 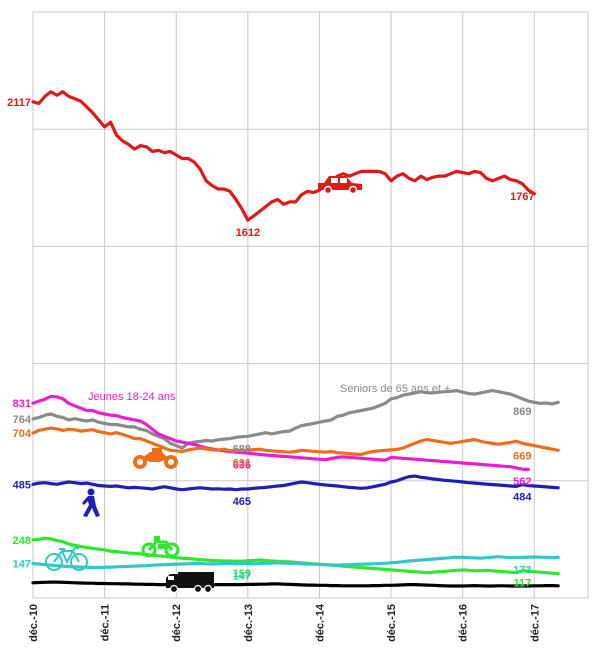 What do you see at coordinates (522, 498) in the screenshot?
I see `point-label: 484` at bounding box center [522, 498].